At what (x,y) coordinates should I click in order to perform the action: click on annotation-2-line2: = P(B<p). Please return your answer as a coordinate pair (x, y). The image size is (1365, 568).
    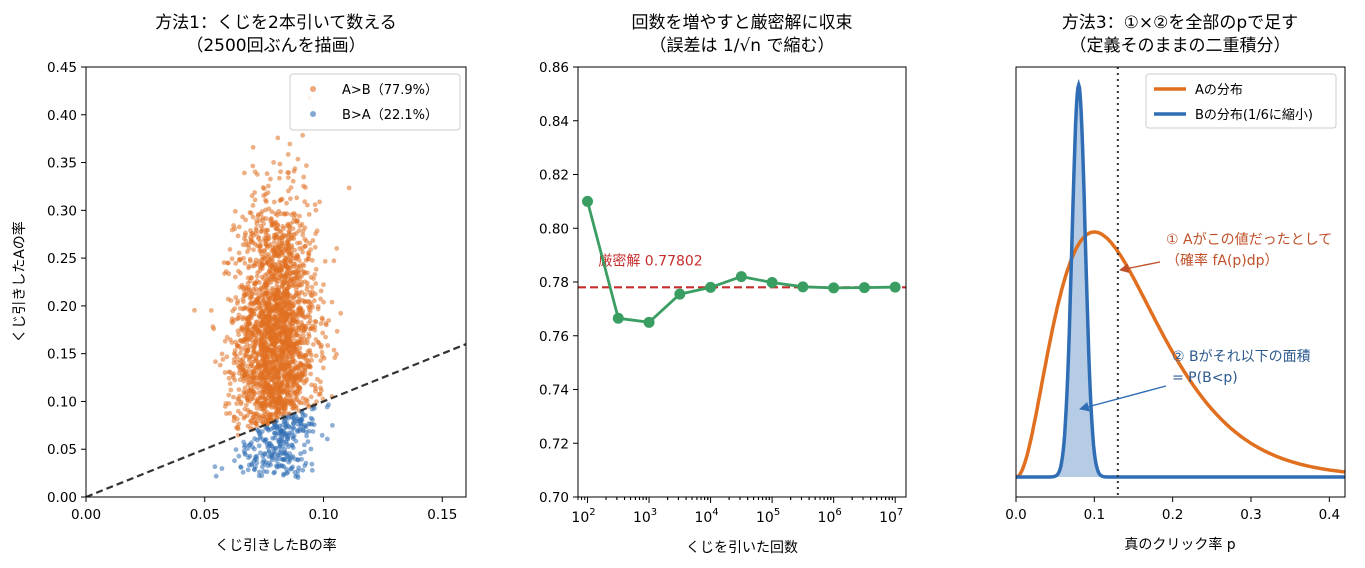
    Looking at the image, I should click on (1205, 378).